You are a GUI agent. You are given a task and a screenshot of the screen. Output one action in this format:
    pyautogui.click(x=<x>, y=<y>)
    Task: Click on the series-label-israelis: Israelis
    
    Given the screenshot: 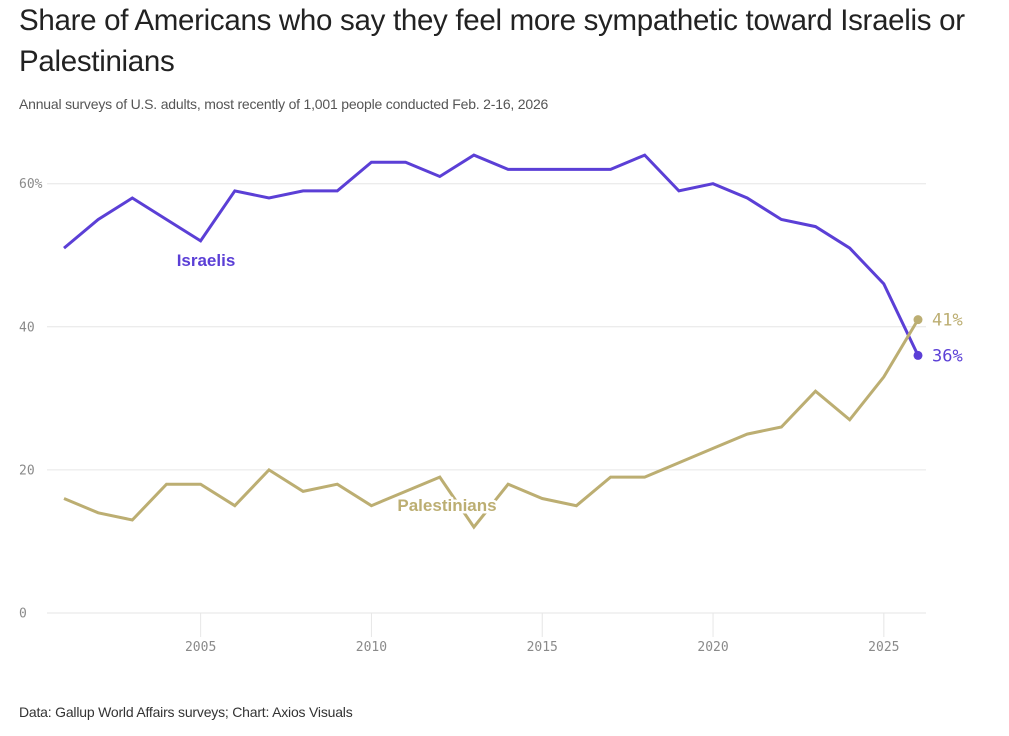 What is the action you would take?
    pyautogui.click(x=206, y=260)
    